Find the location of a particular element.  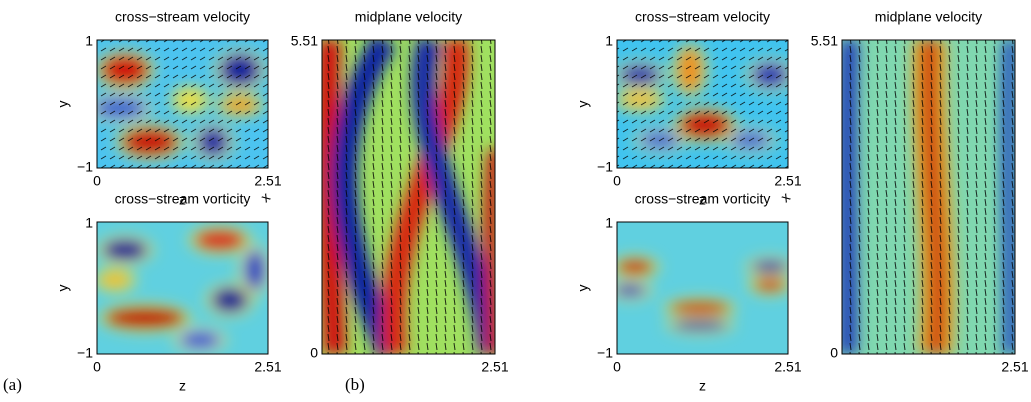

panel-label: (a) is located at coordinates (12, 384).